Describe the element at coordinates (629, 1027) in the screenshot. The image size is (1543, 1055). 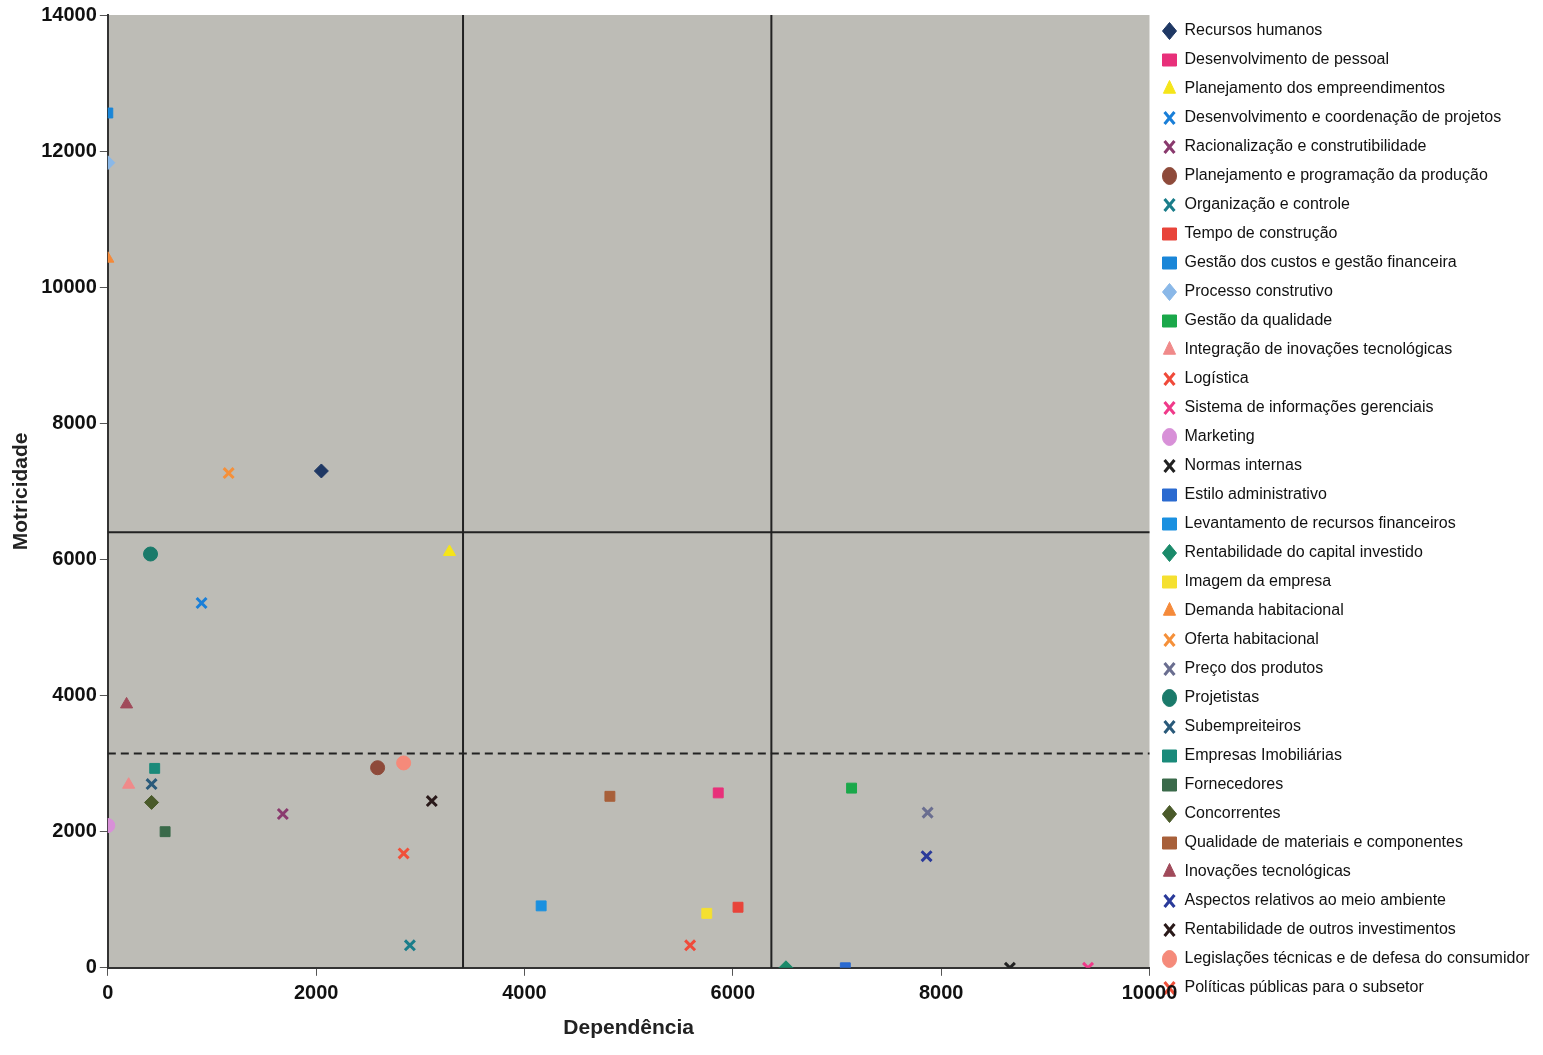
I see `x-axis-title: Dependência` at that location.